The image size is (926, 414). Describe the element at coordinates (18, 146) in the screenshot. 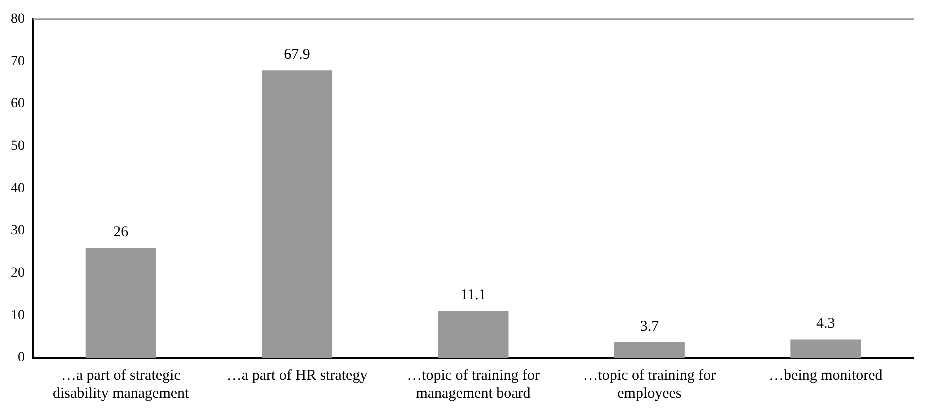

I see `y-tick-label: 50` at that location.